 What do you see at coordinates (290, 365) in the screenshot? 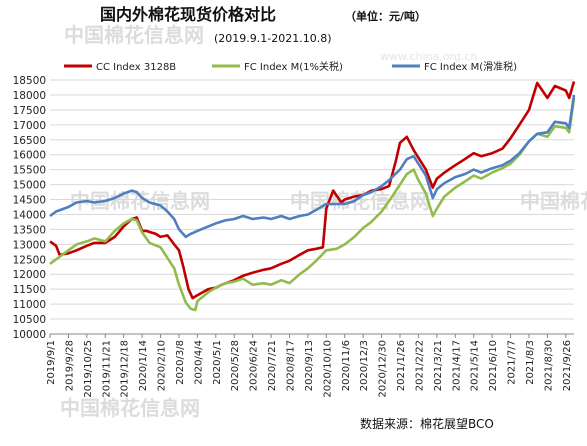
I see `x-tick-label: 2020/8/17` at bounding box center [290, 365].